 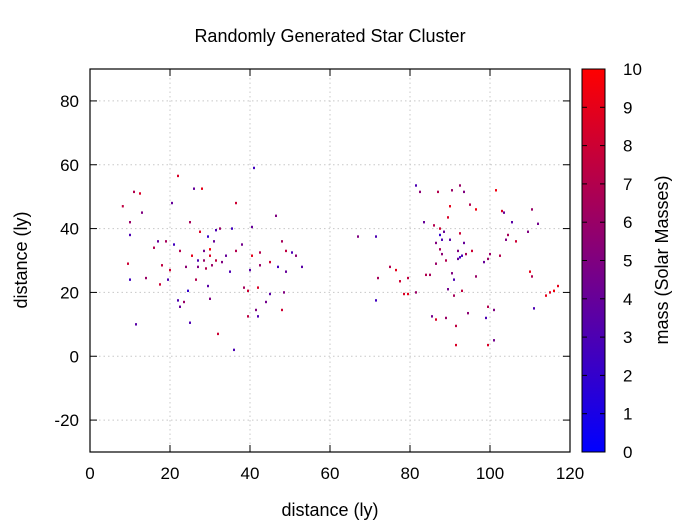 I want to click on colorbar-tick-label: 0, so click(x=627, y=452).